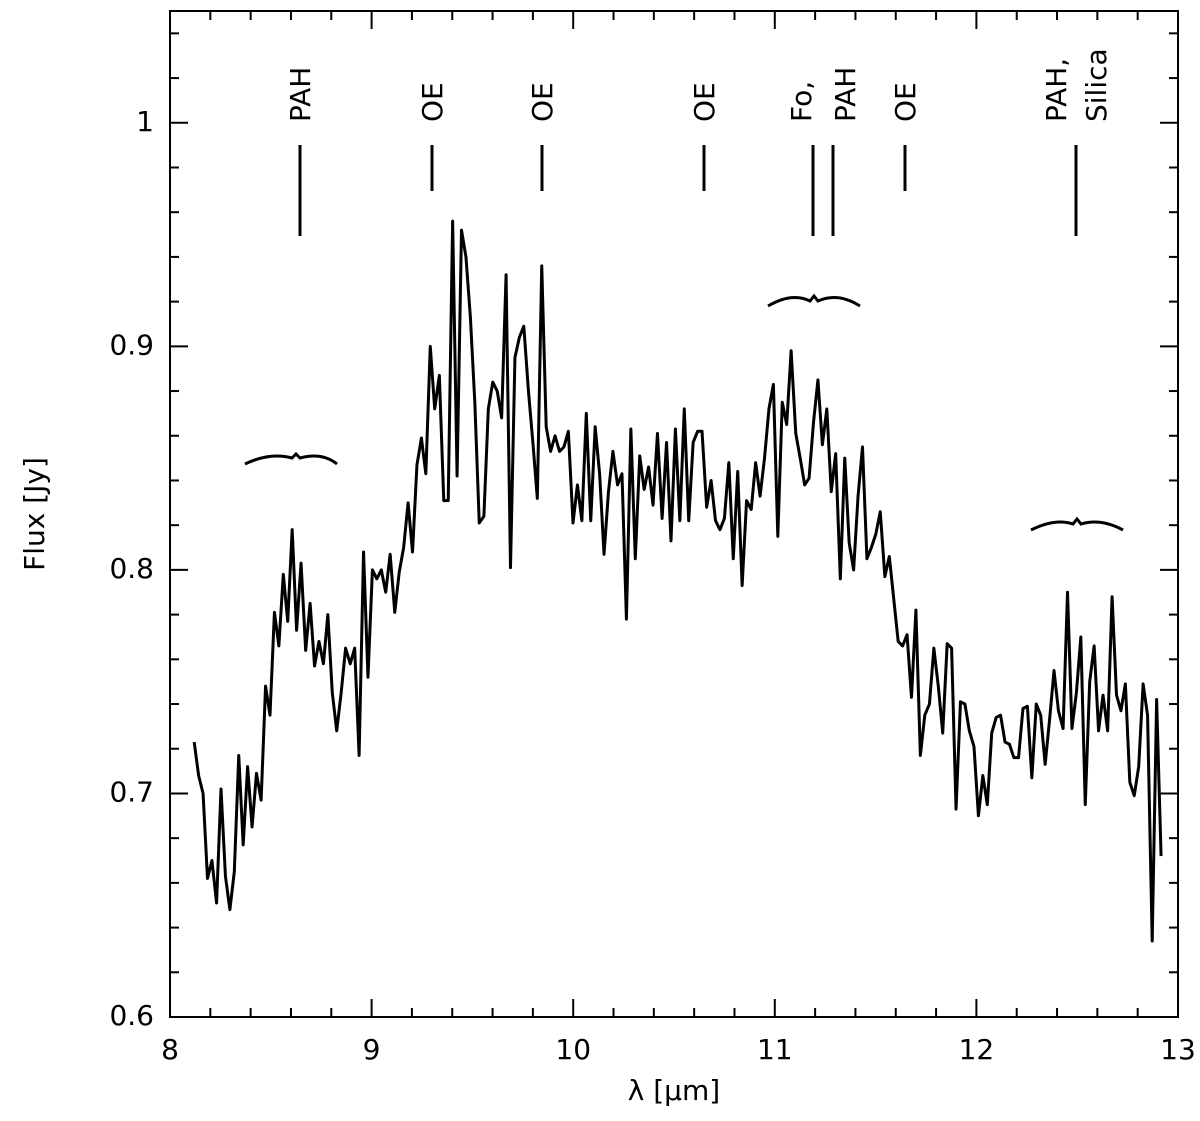 The width and height of the screenshot is (1200, 1121). Describe the element at coordinates (1178, 1049) in the screenshot. I see `x-tick-label: 13` at that location.